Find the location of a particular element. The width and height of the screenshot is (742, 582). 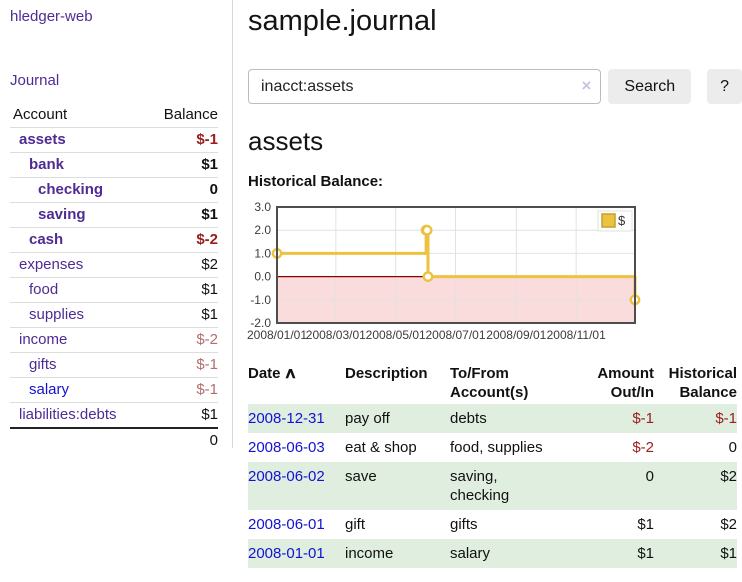

transaction-date-link: 2008-06-02 is located at coordinates (286, 476).